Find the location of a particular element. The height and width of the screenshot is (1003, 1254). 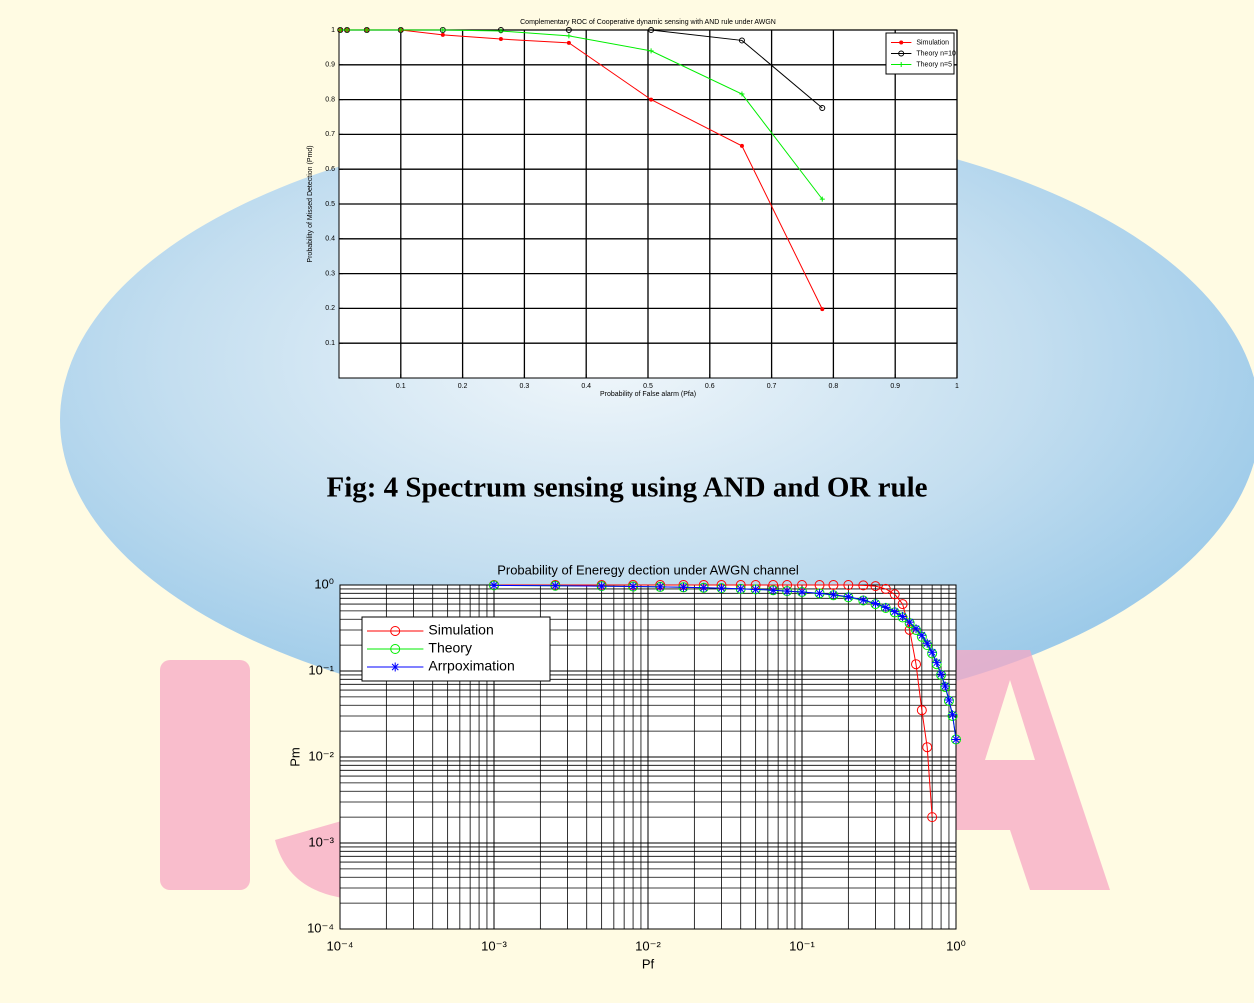

x-tick-label: 0.8 is located at coordinates (834, 386).